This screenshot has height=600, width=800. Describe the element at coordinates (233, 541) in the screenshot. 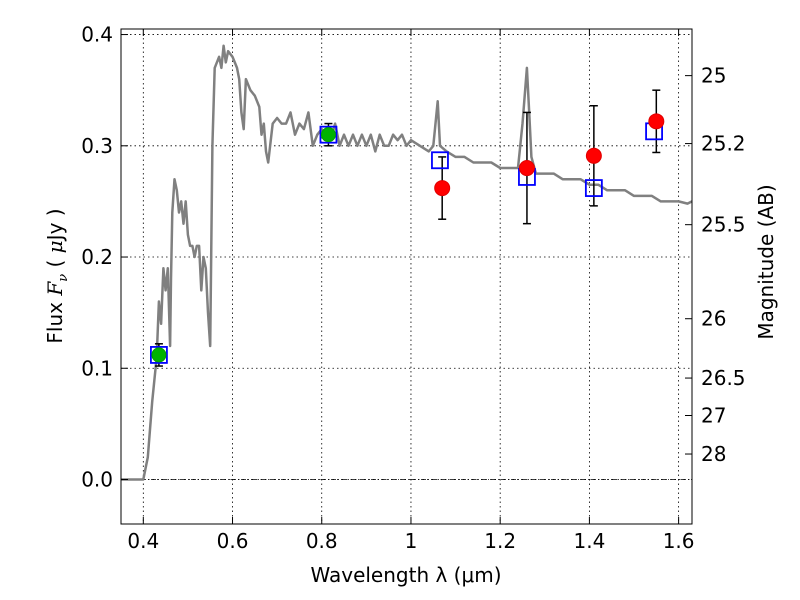

I see `x-tick-label: 0.6` at that location.